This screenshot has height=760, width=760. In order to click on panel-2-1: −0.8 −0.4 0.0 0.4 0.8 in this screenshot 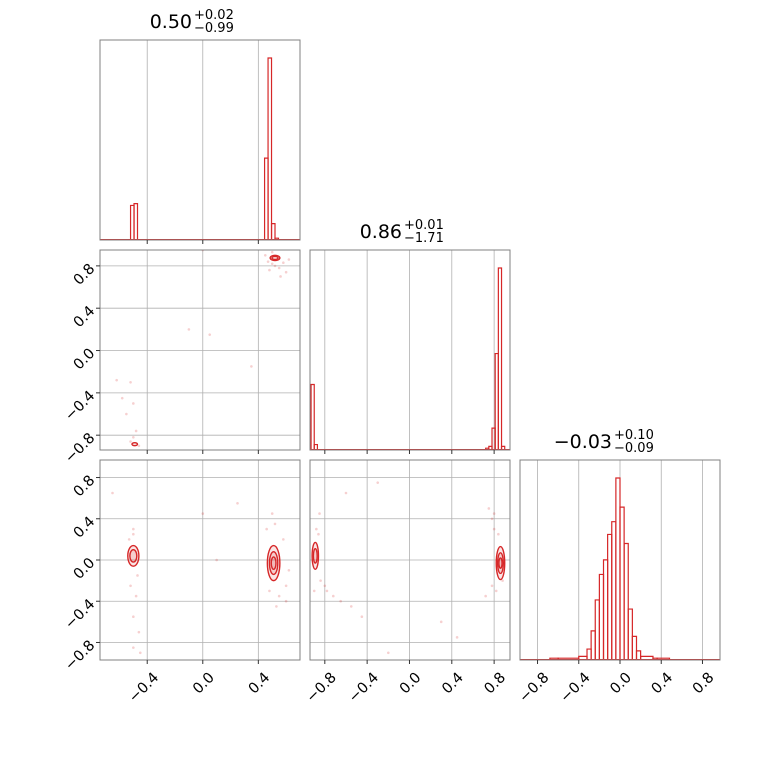, I will do `click(407, 582)`.